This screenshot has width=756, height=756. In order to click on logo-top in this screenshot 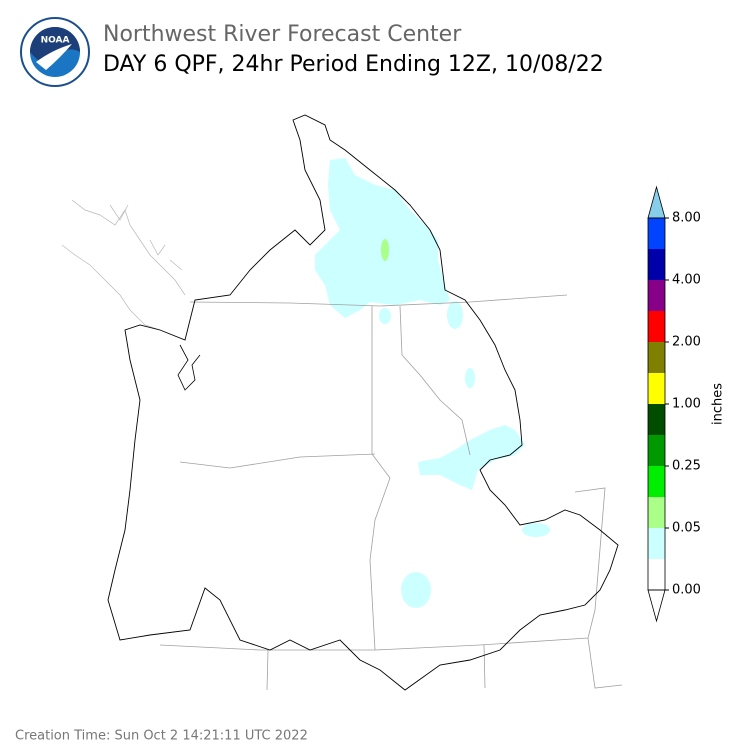, I will do `click(55, 45)`.